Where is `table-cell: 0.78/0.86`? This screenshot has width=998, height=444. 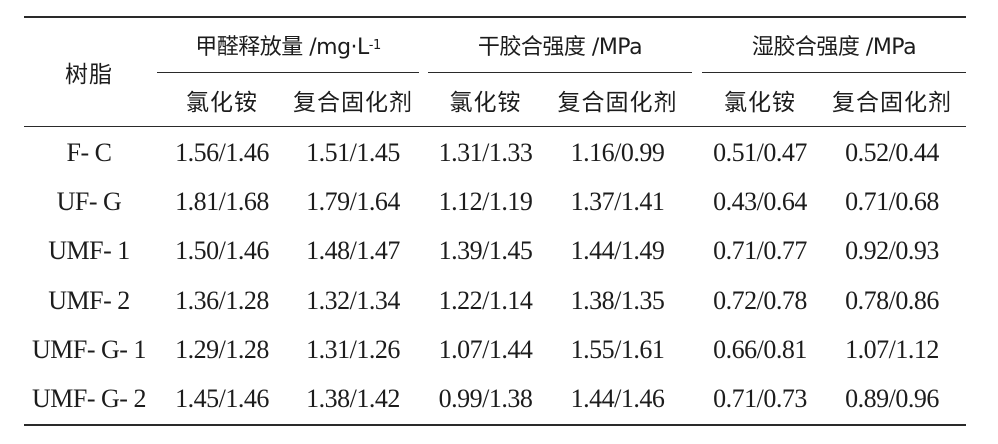 table-cell: 0.78/0.86 is located at coordinates (892, 300).